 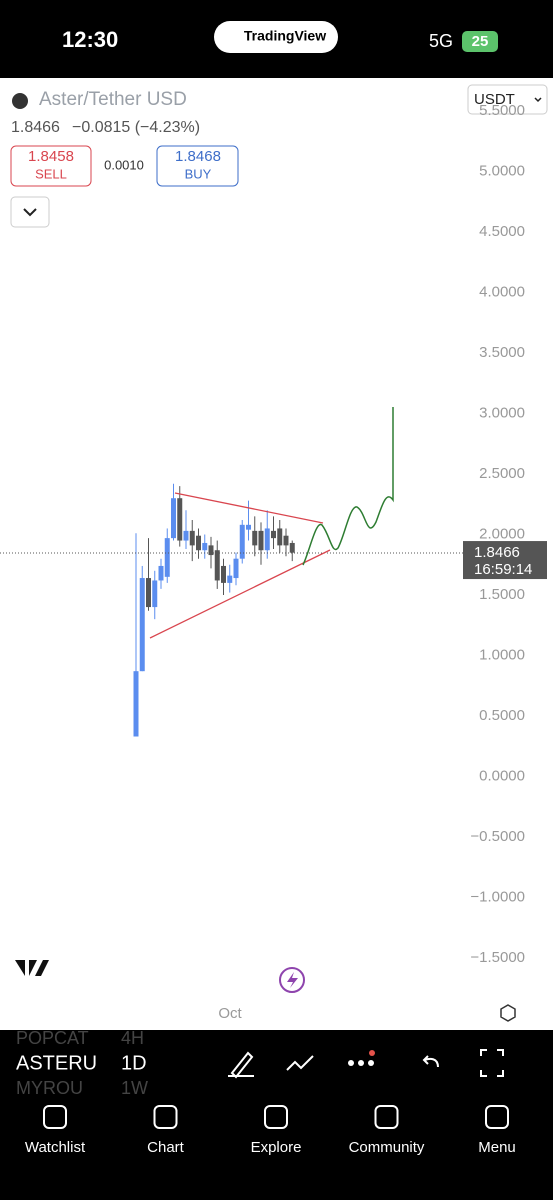 What do you see at coordinates (51, 156) in the screenshot?
I see `sell-price: 1.8458` at bounding box center [51, 156].